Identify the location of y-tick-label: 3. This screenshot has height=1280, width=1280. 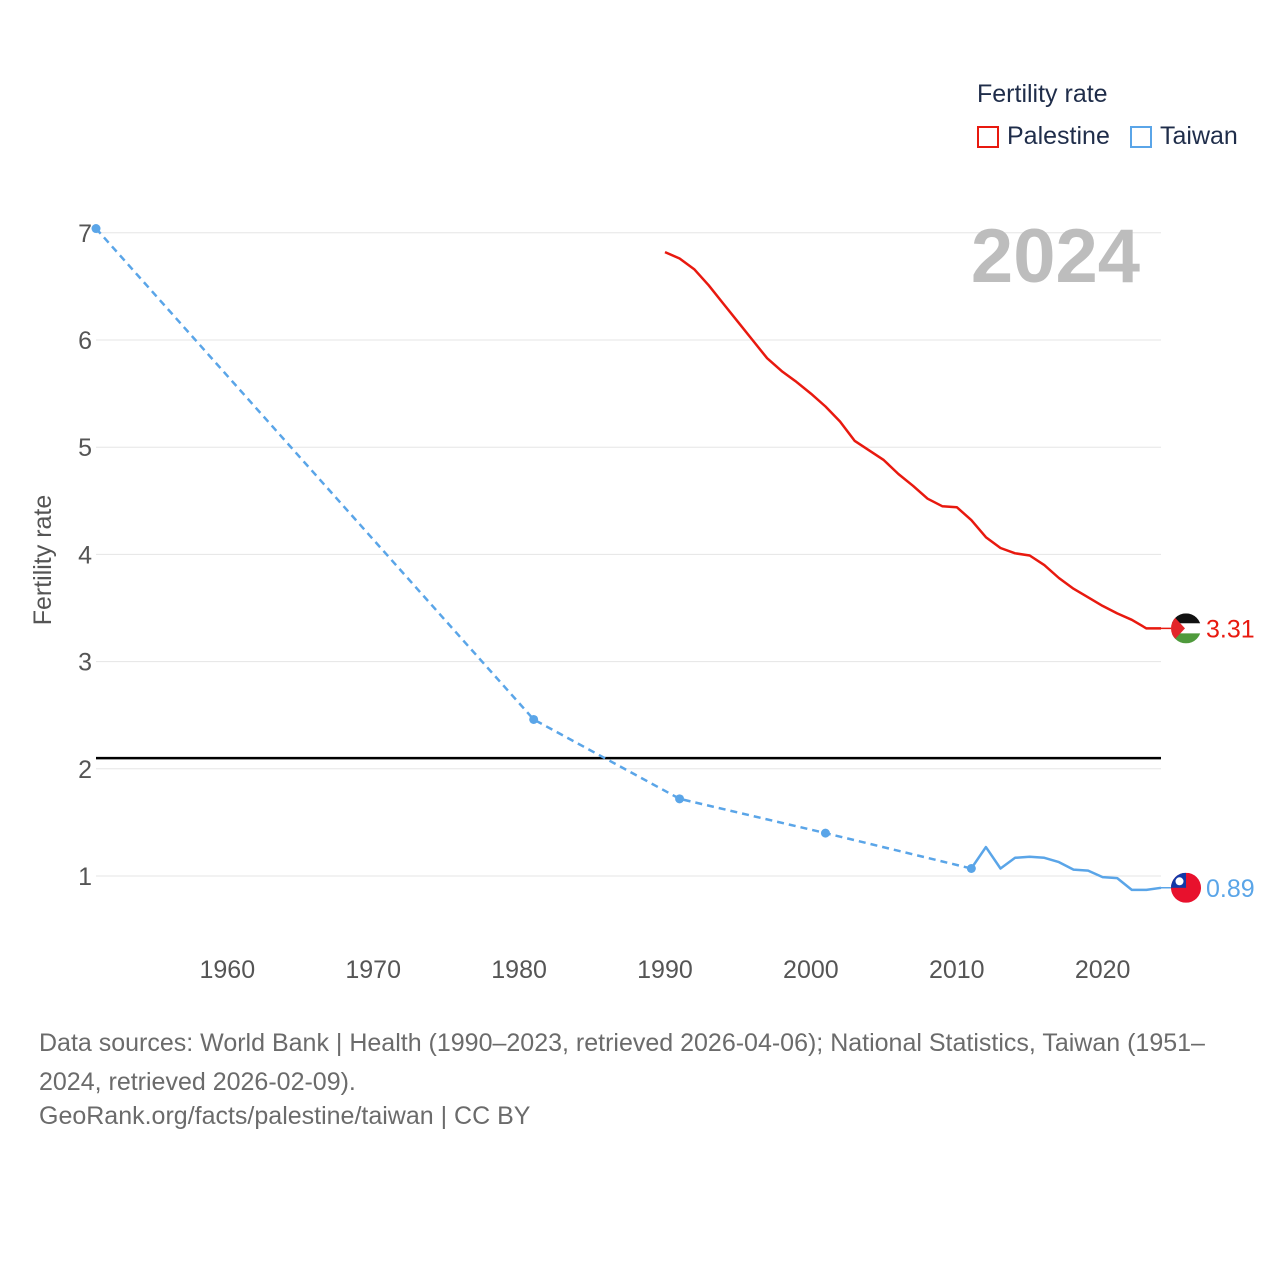
(85, 663).